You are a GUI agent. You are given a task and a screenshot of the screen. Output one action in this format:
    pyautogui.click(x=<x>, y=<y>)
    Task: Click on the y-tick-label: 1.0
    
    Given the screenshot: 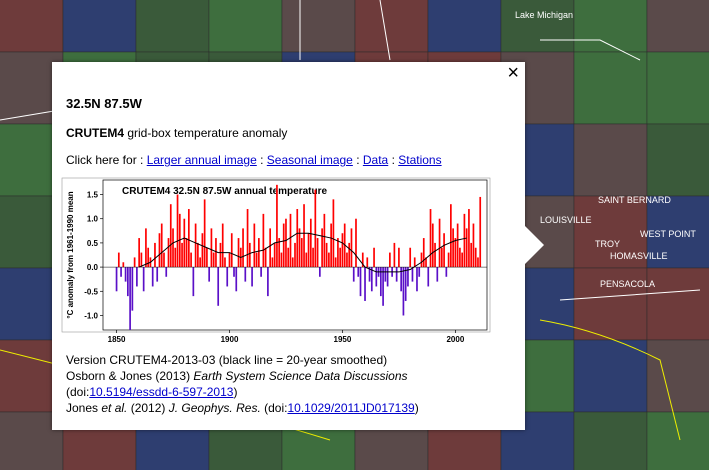 What is the action you would take?
    pyautogui.click(x=93, y=219)
    